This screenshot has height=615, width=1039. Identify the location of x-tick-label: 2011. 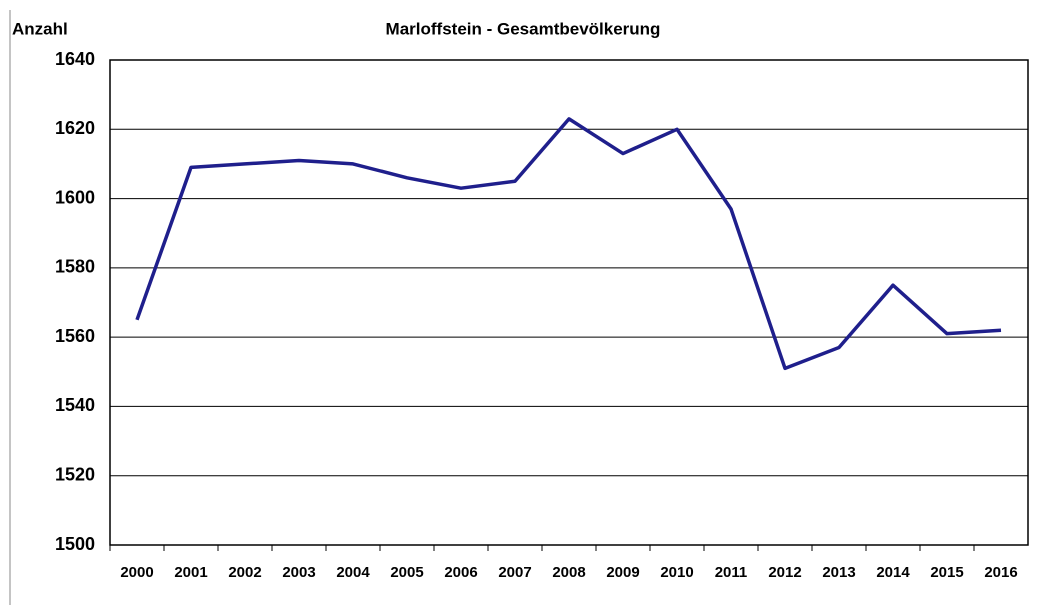
(731, 572).